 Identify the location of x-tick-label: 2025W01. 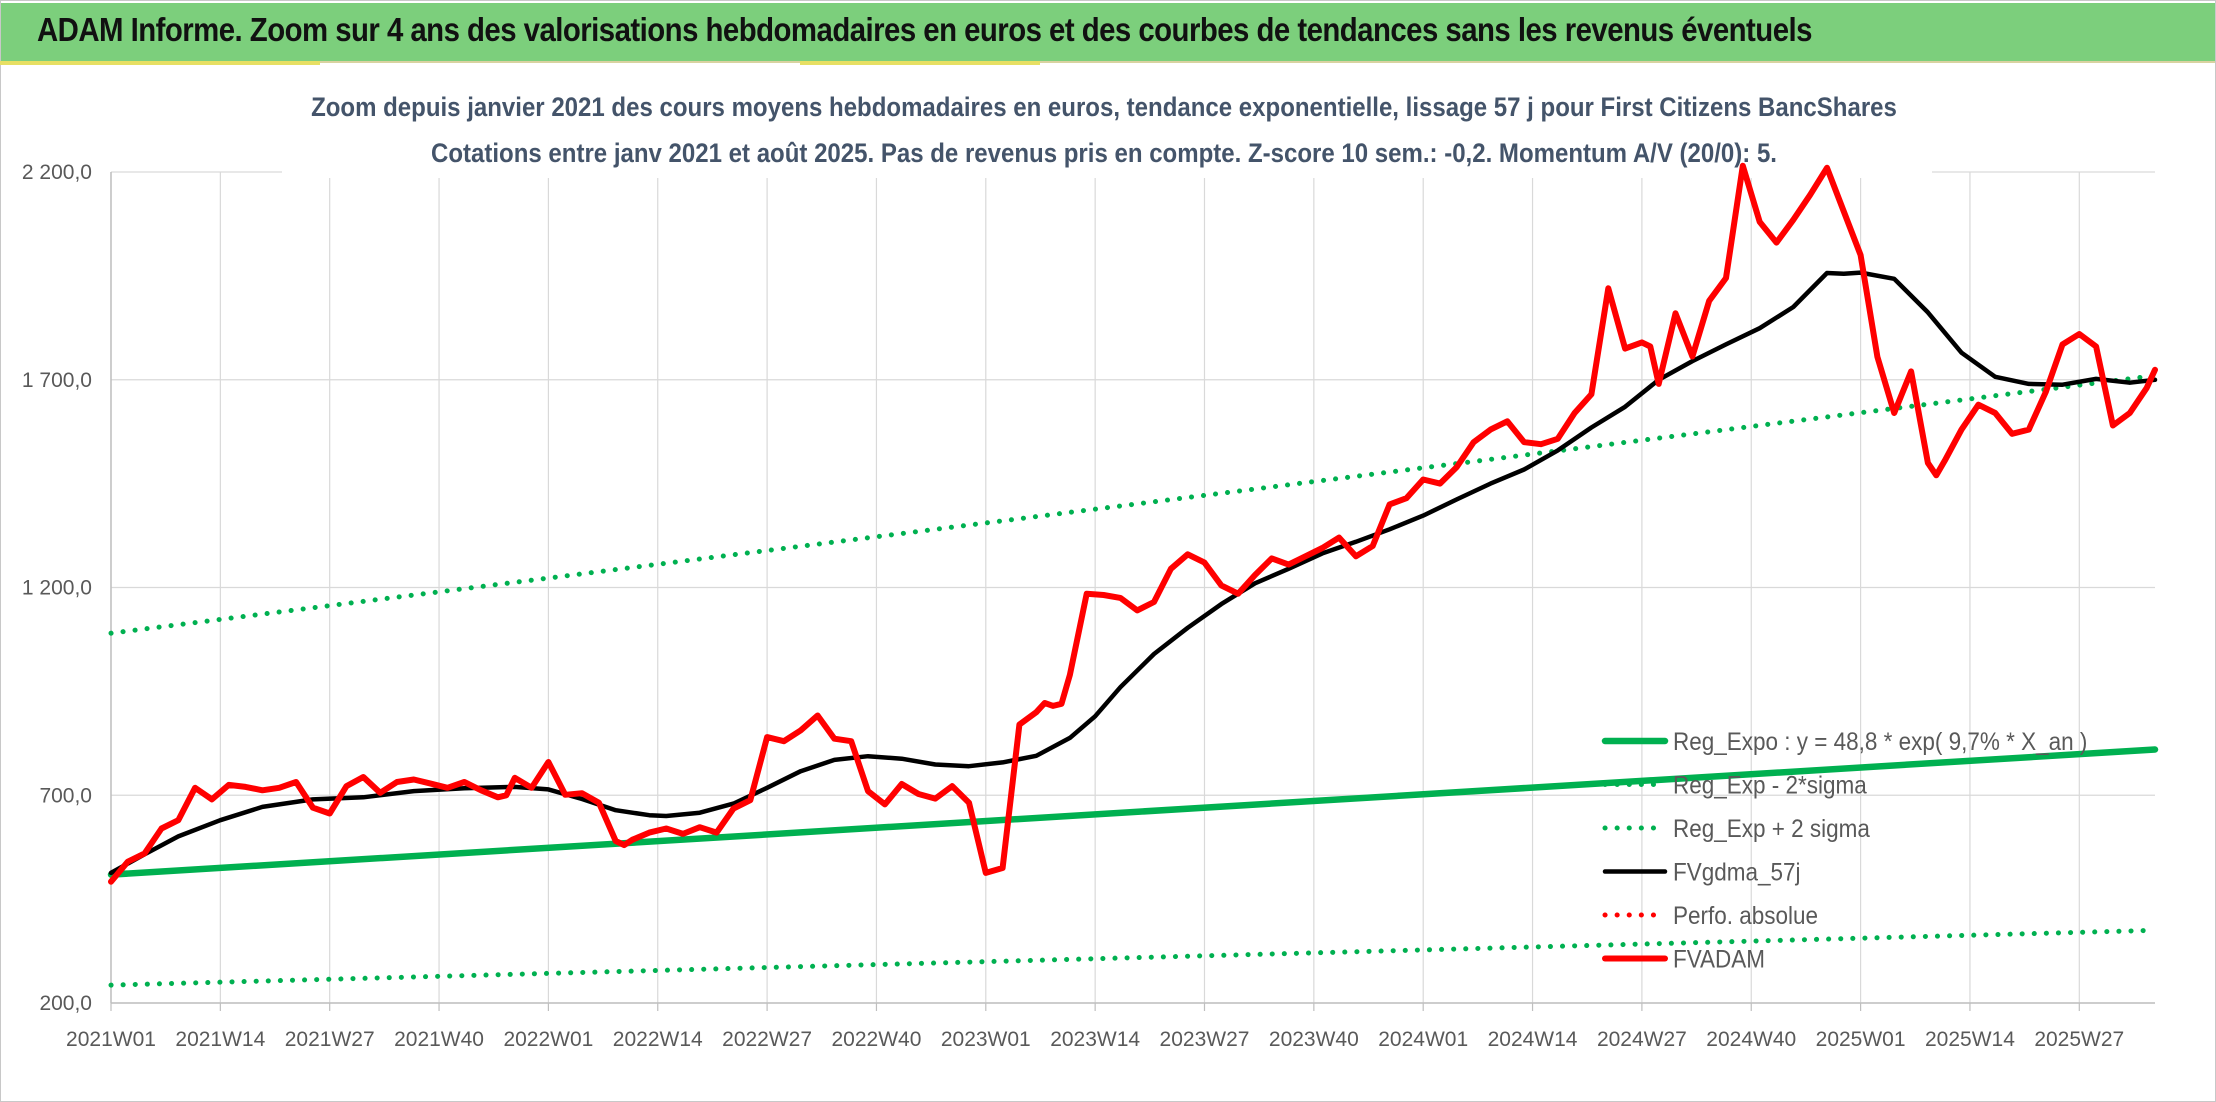
(1861, 1039).